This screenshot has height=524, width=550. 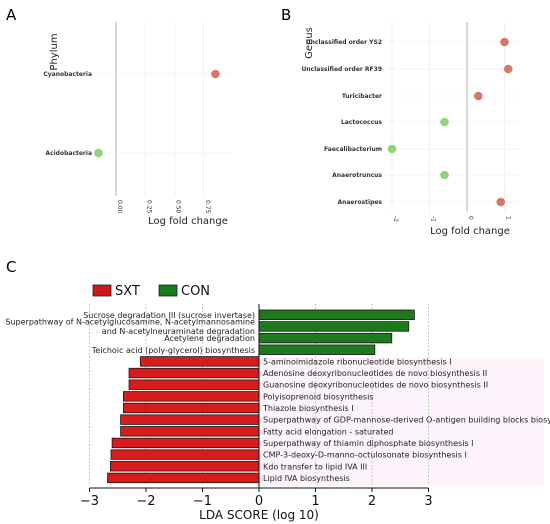 What do you see at coordinates (11, 15) in the screenshot?
I see `panel-a-letter: A` at bounding box center [11, 15].